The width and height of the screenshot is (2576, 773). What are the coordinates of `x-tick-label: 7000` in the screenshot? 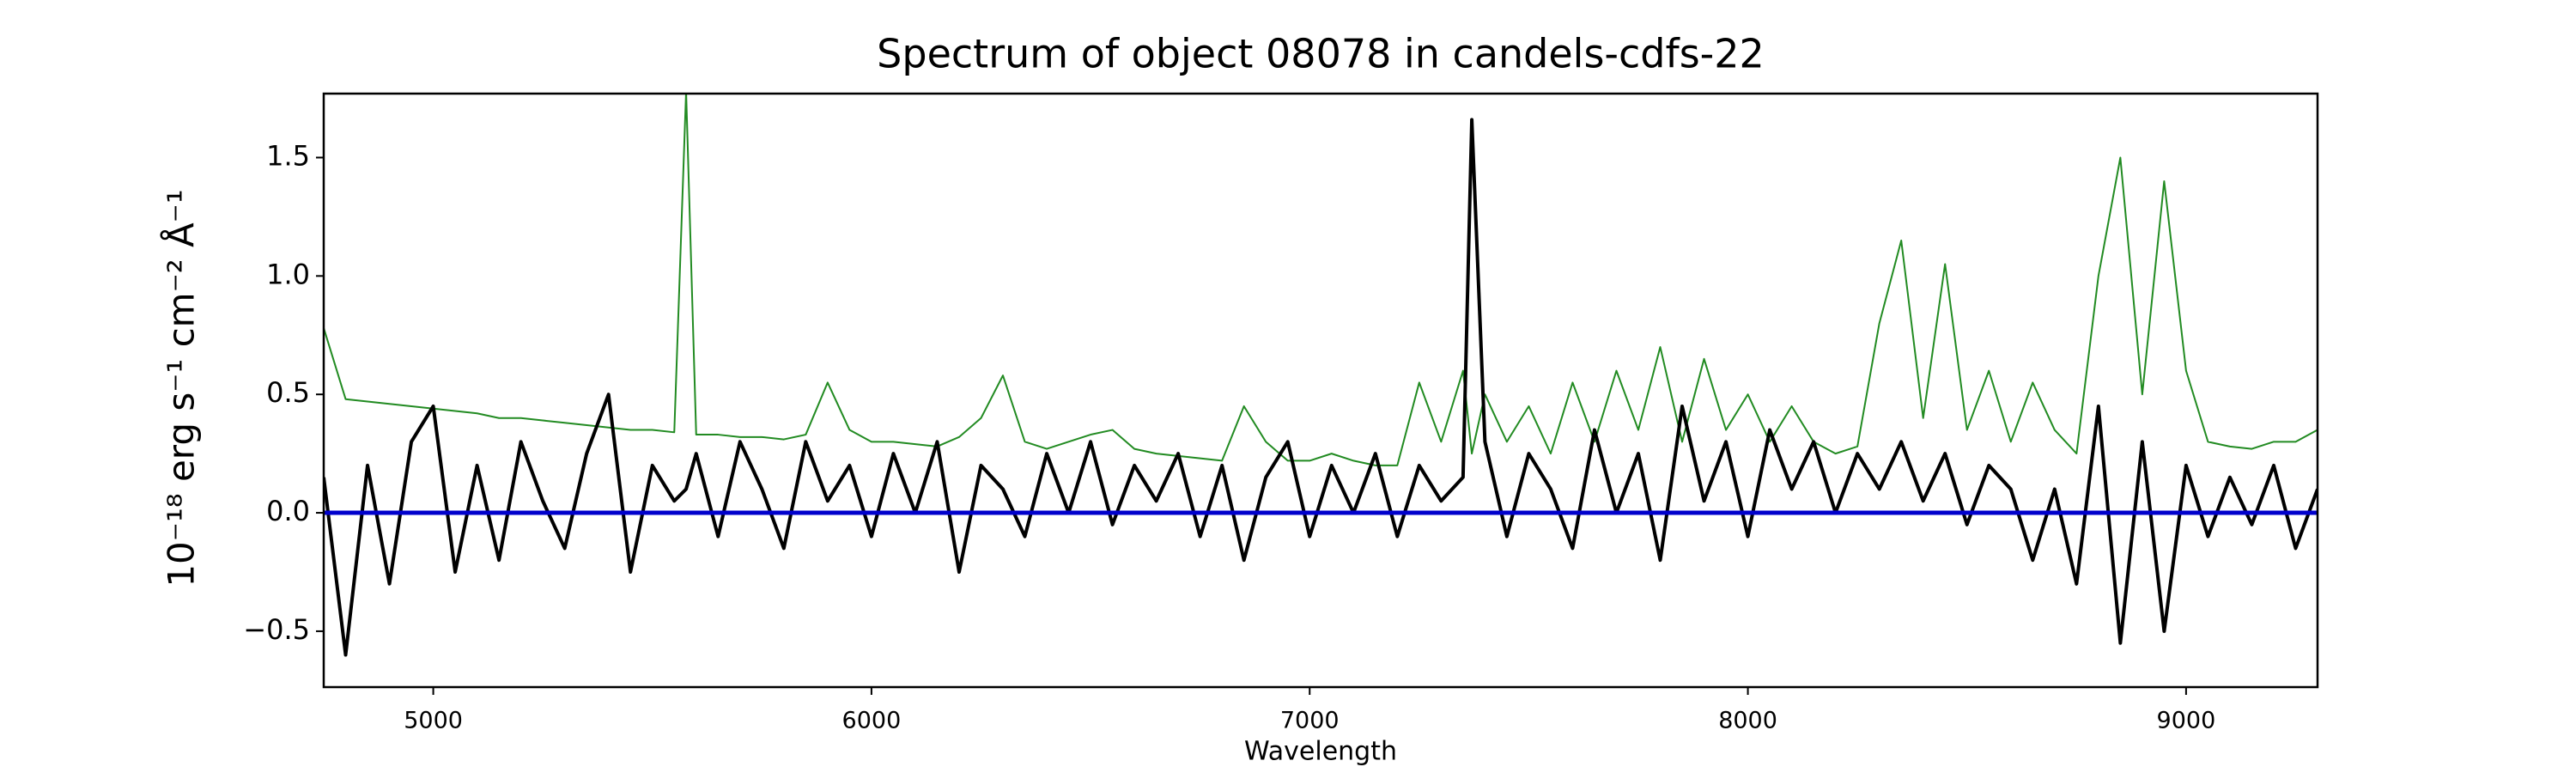 It's located at (1310, 721).